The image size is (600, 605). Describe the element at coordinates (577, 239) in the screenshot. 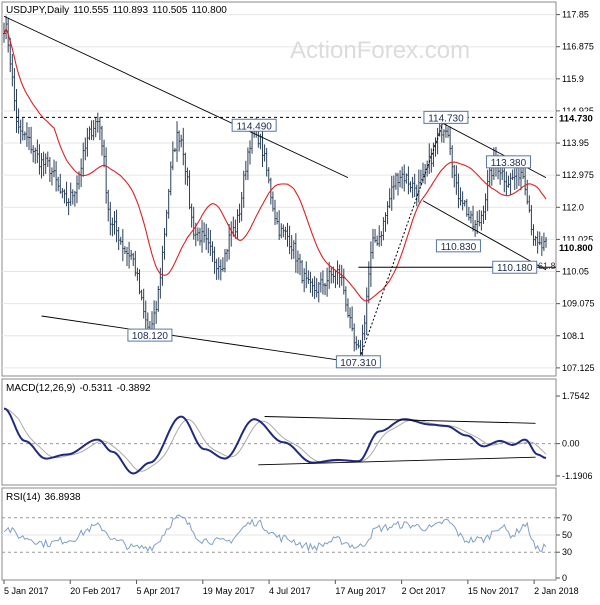

I see `price-tick-label: 111.025` at that location.